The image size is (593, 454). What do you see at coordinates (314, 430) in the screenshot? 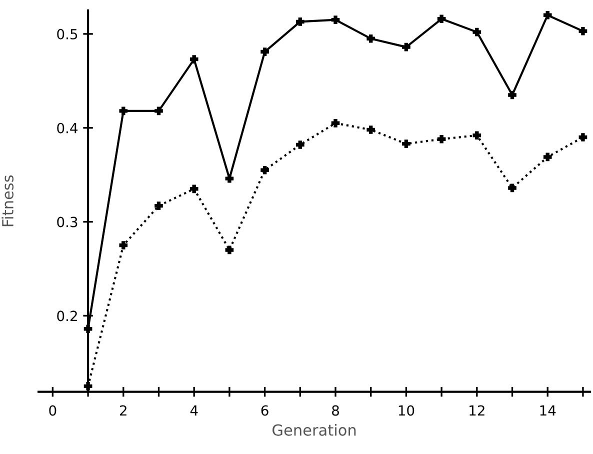
I see `x-axis-title: Generation` at bounding box center [314, 430].